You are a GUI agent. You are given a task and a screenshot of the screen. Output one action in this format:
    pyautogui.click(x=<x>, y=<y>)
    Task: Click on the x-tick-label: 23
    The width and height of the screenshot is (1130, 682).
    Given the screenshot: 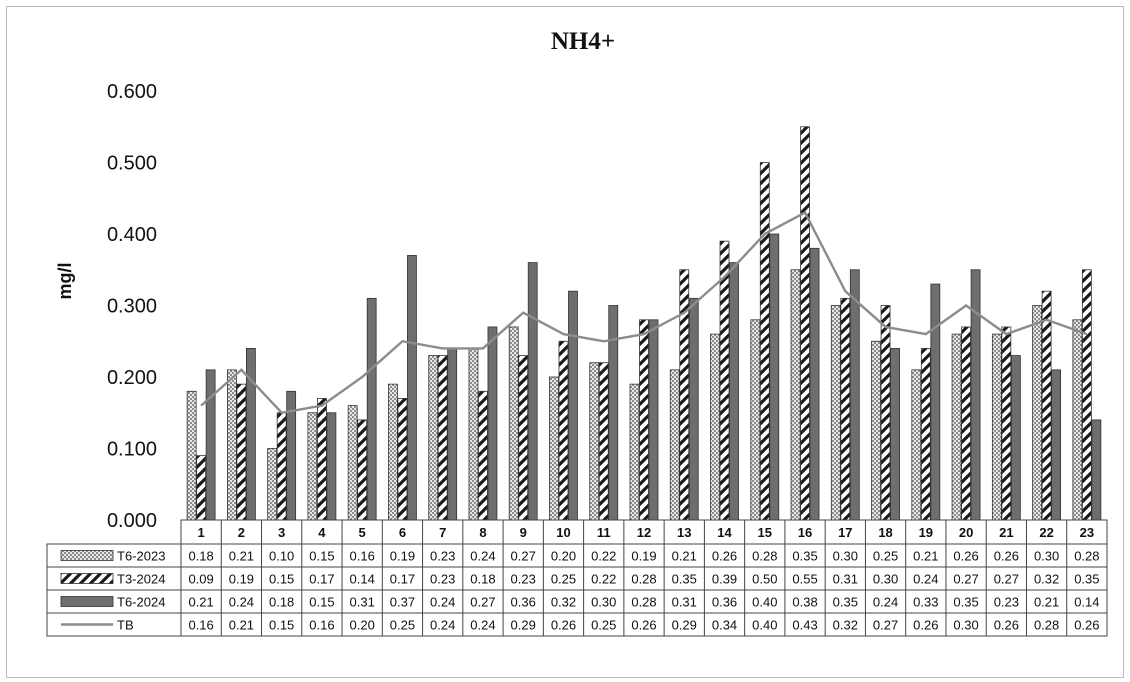 What is the action you would take?
    pyautogui.click(x=1087, y=532)
    